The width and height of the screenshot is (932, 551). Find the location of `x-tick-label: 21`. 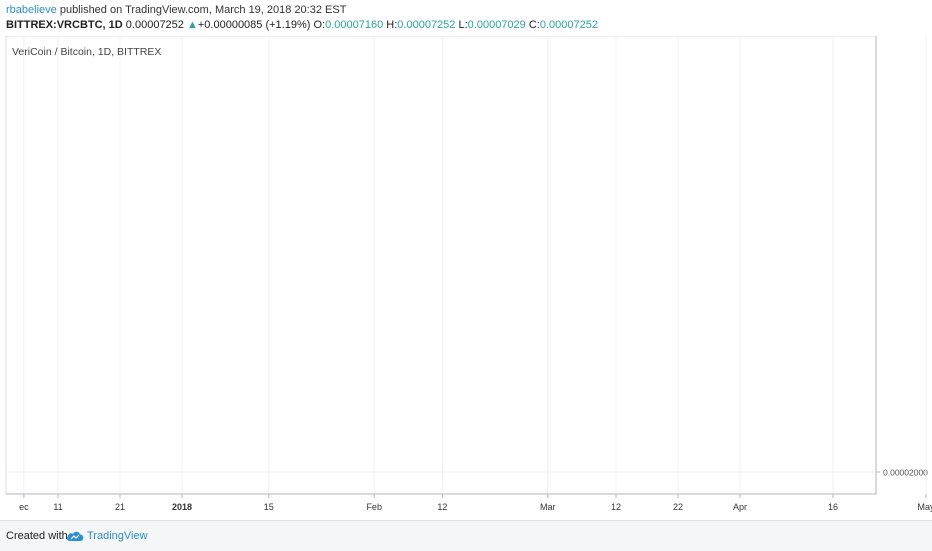

x-tick-label: 21 is located at coordinates (120, 507).